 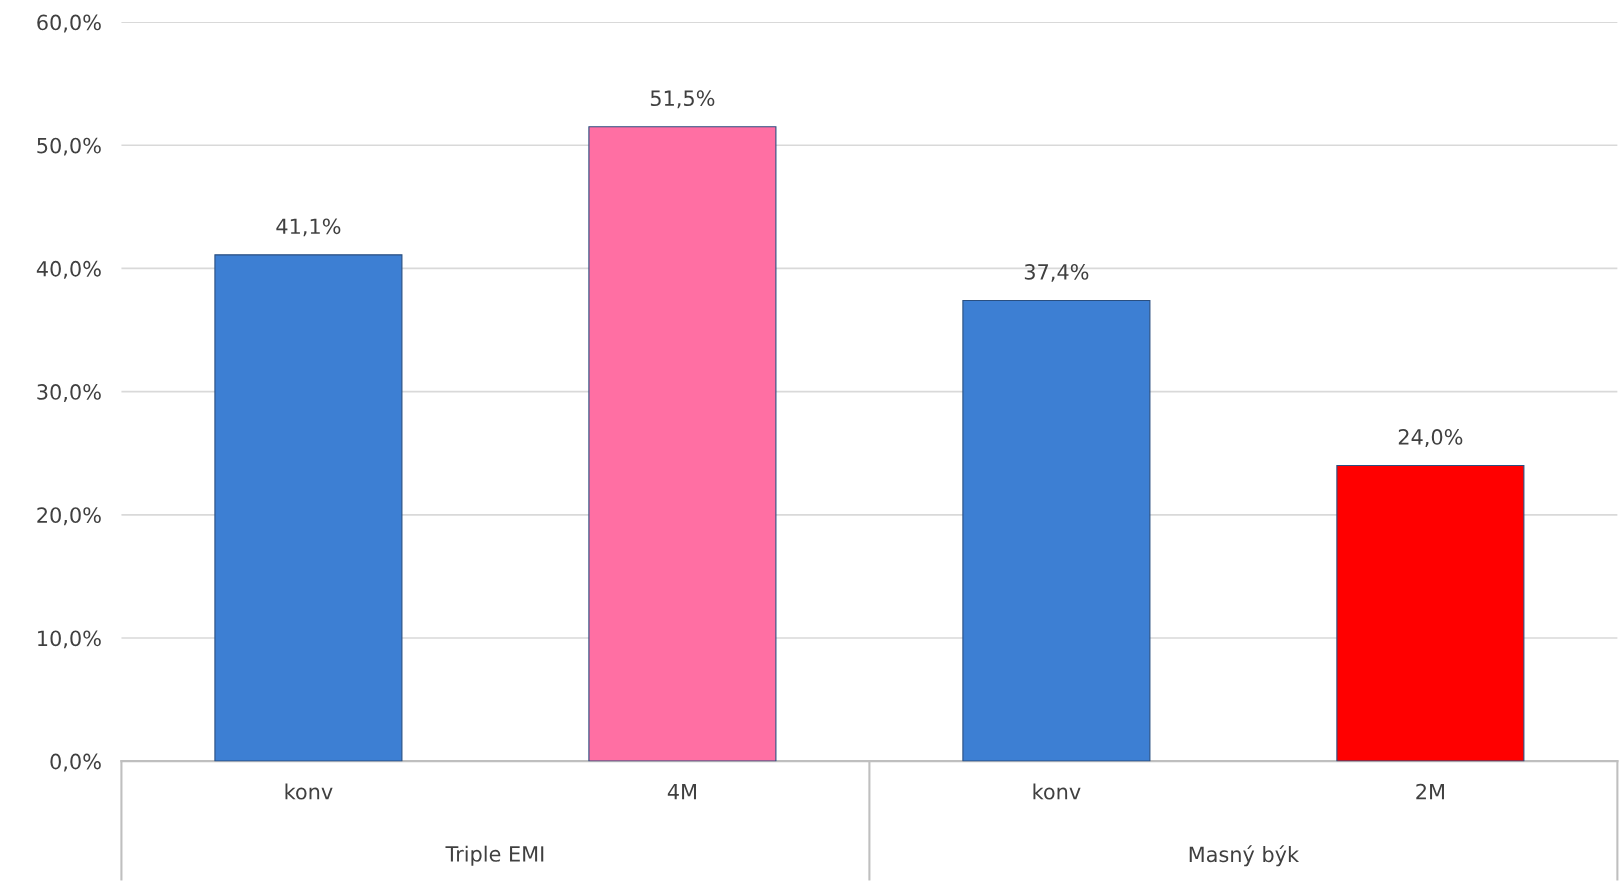 I want to click on y-tick-label: 10,0%, so click(x=69, y=639).